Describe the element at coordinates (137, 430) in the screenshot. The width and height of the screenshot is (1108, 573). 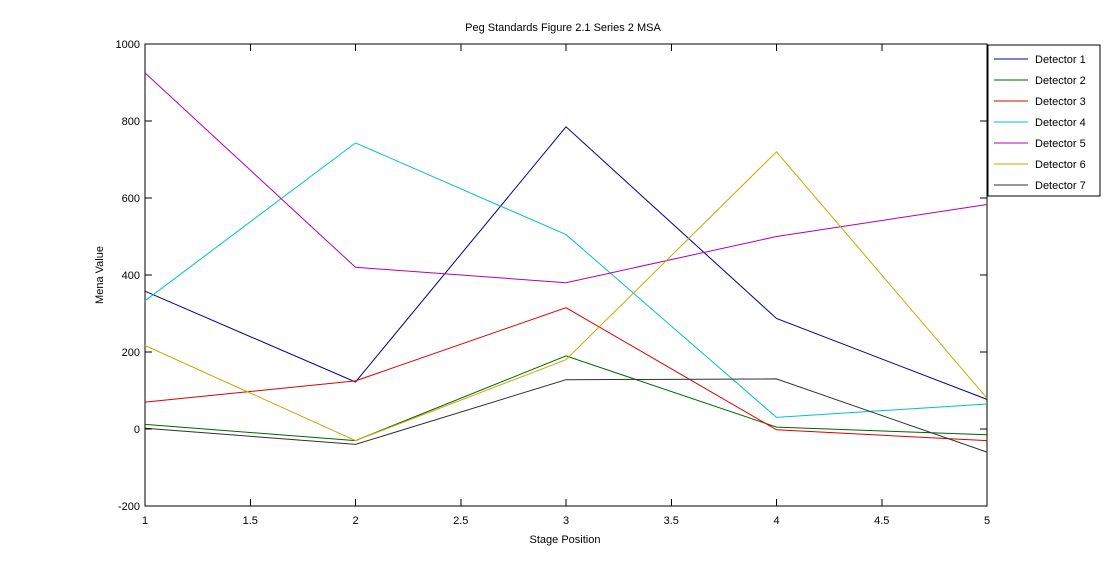
I see `y-tick-label: 0` at that location.